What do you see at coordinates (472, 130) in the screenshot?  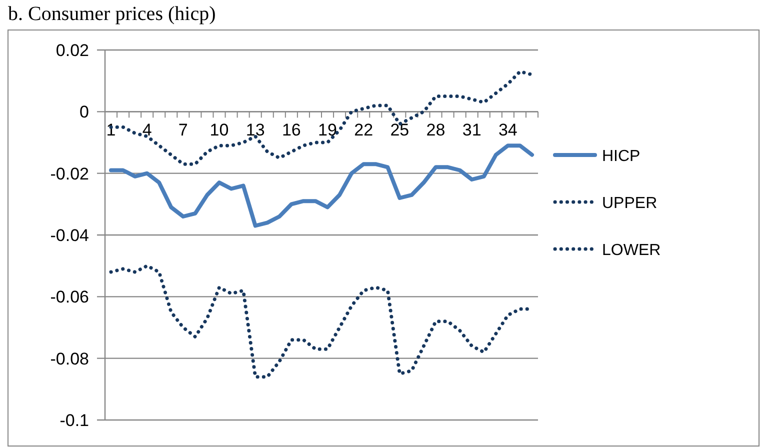 I see `x-tick-label: 31` at bounding box center [472, 130].